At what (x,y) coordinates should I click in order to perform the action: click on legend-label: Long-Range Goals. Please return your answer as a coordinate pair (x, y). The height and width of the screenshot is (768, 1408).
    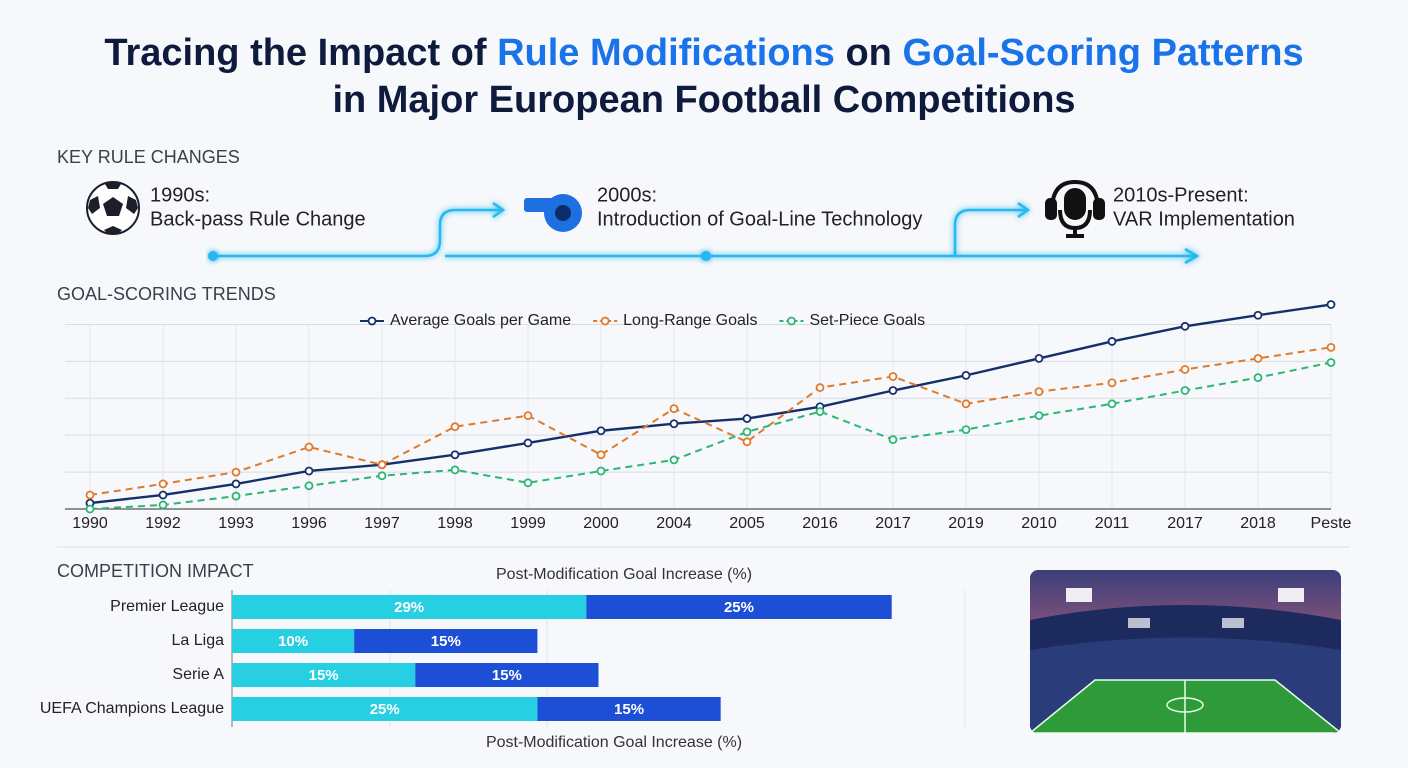
    Looking at the image, I should click on (690, 320).